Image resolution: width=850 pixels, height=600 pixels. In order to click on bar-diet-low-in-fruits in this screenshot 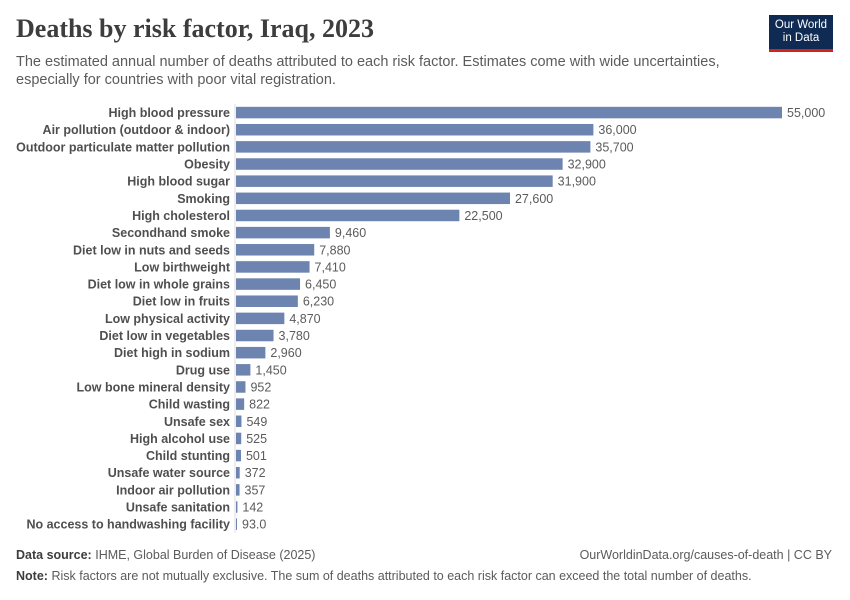, I will do `click(267, 301)`.